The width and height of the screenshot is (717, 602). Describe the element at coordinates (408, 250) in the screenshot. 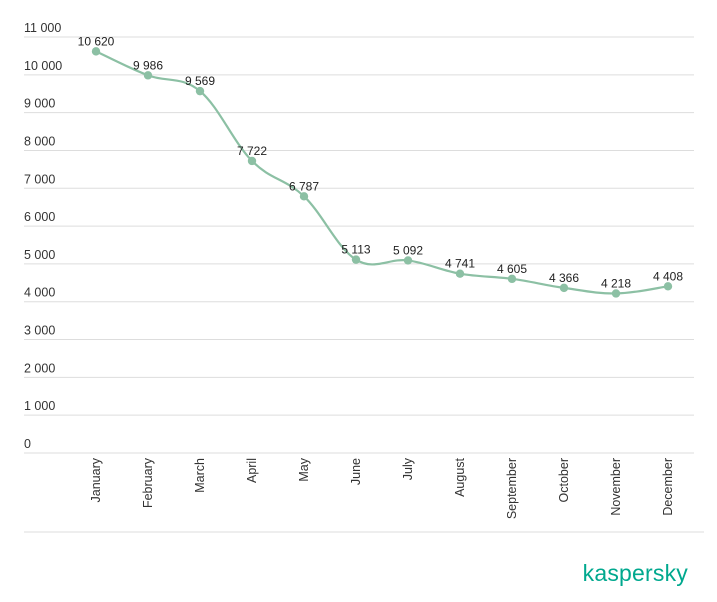

I see `data-label: 5 092` at that location.